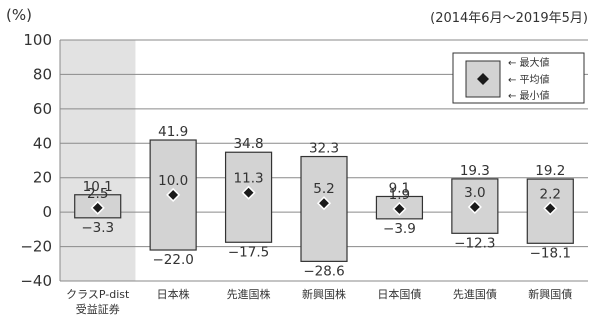  What do you see at coordinates (550, 253) in the screenshot?
I see `min-value-label: −18.1` at bounding box center [550, 253].